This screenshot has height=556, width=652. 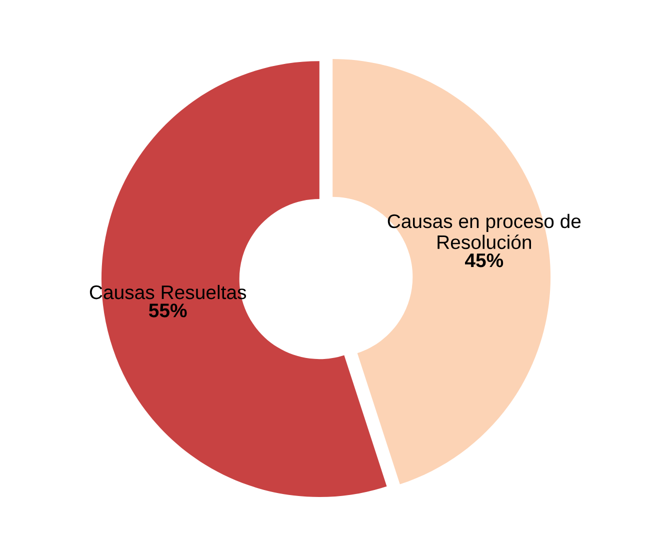 What do you see at coordinates (484, 261) in the screenshot?
I see `data-label: 45%` at bounding box center [484, 261].